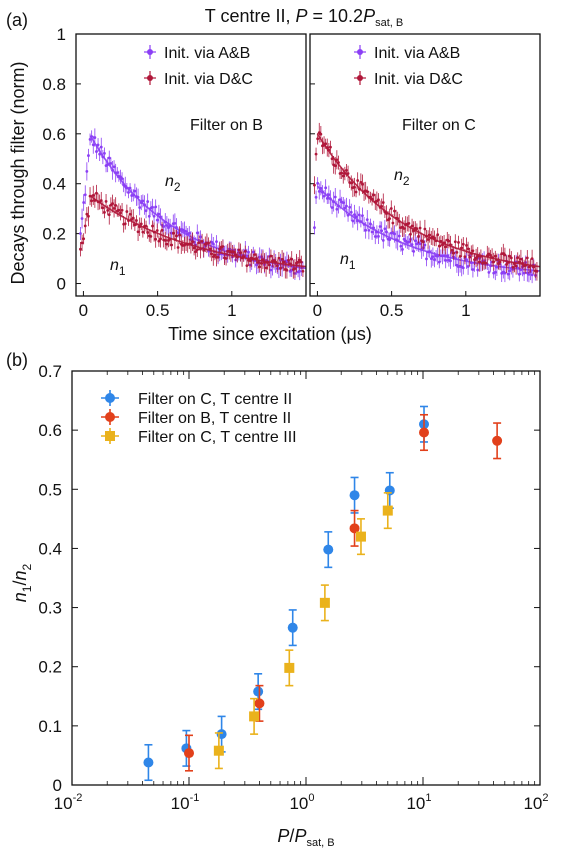 This screenshot has width=564, height=864. What do you see at coordinates (231, 310) in the screenshot?
I see `x-tick-label: 1` at bounding box center [231, 310].